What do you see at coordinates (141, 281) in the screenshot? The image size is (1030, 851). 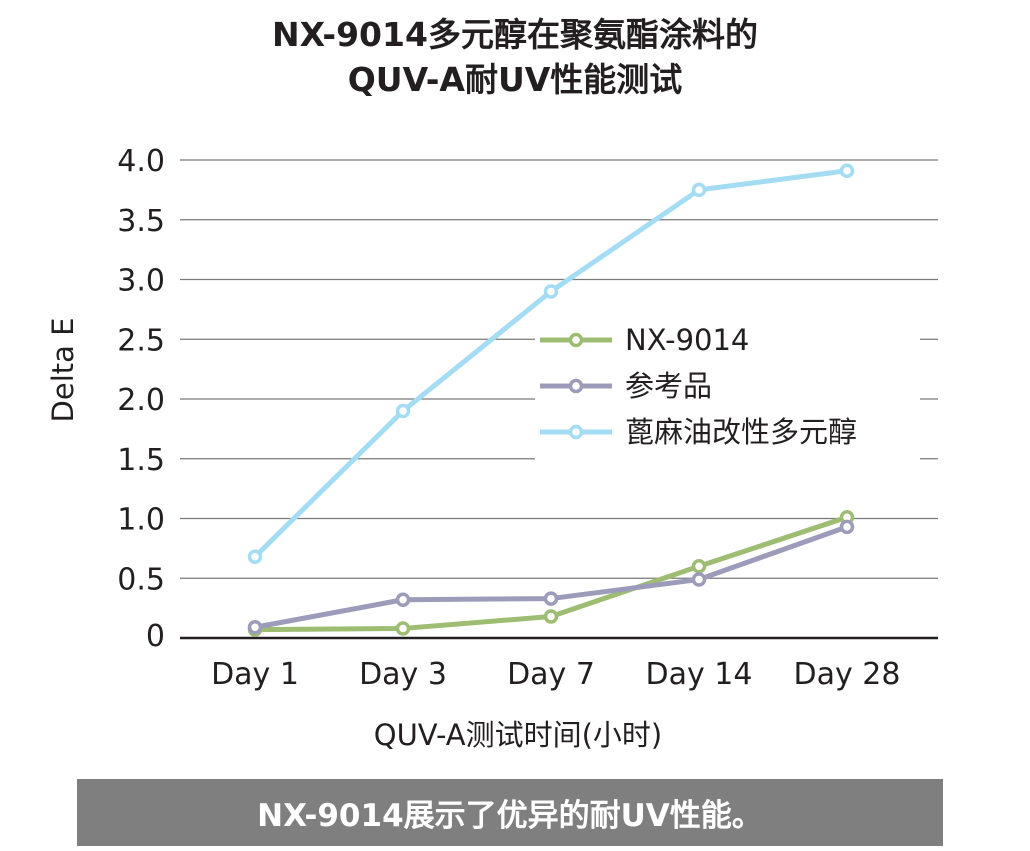 I see `y-tick-label: 3.0` at bounding box center [141, 281].